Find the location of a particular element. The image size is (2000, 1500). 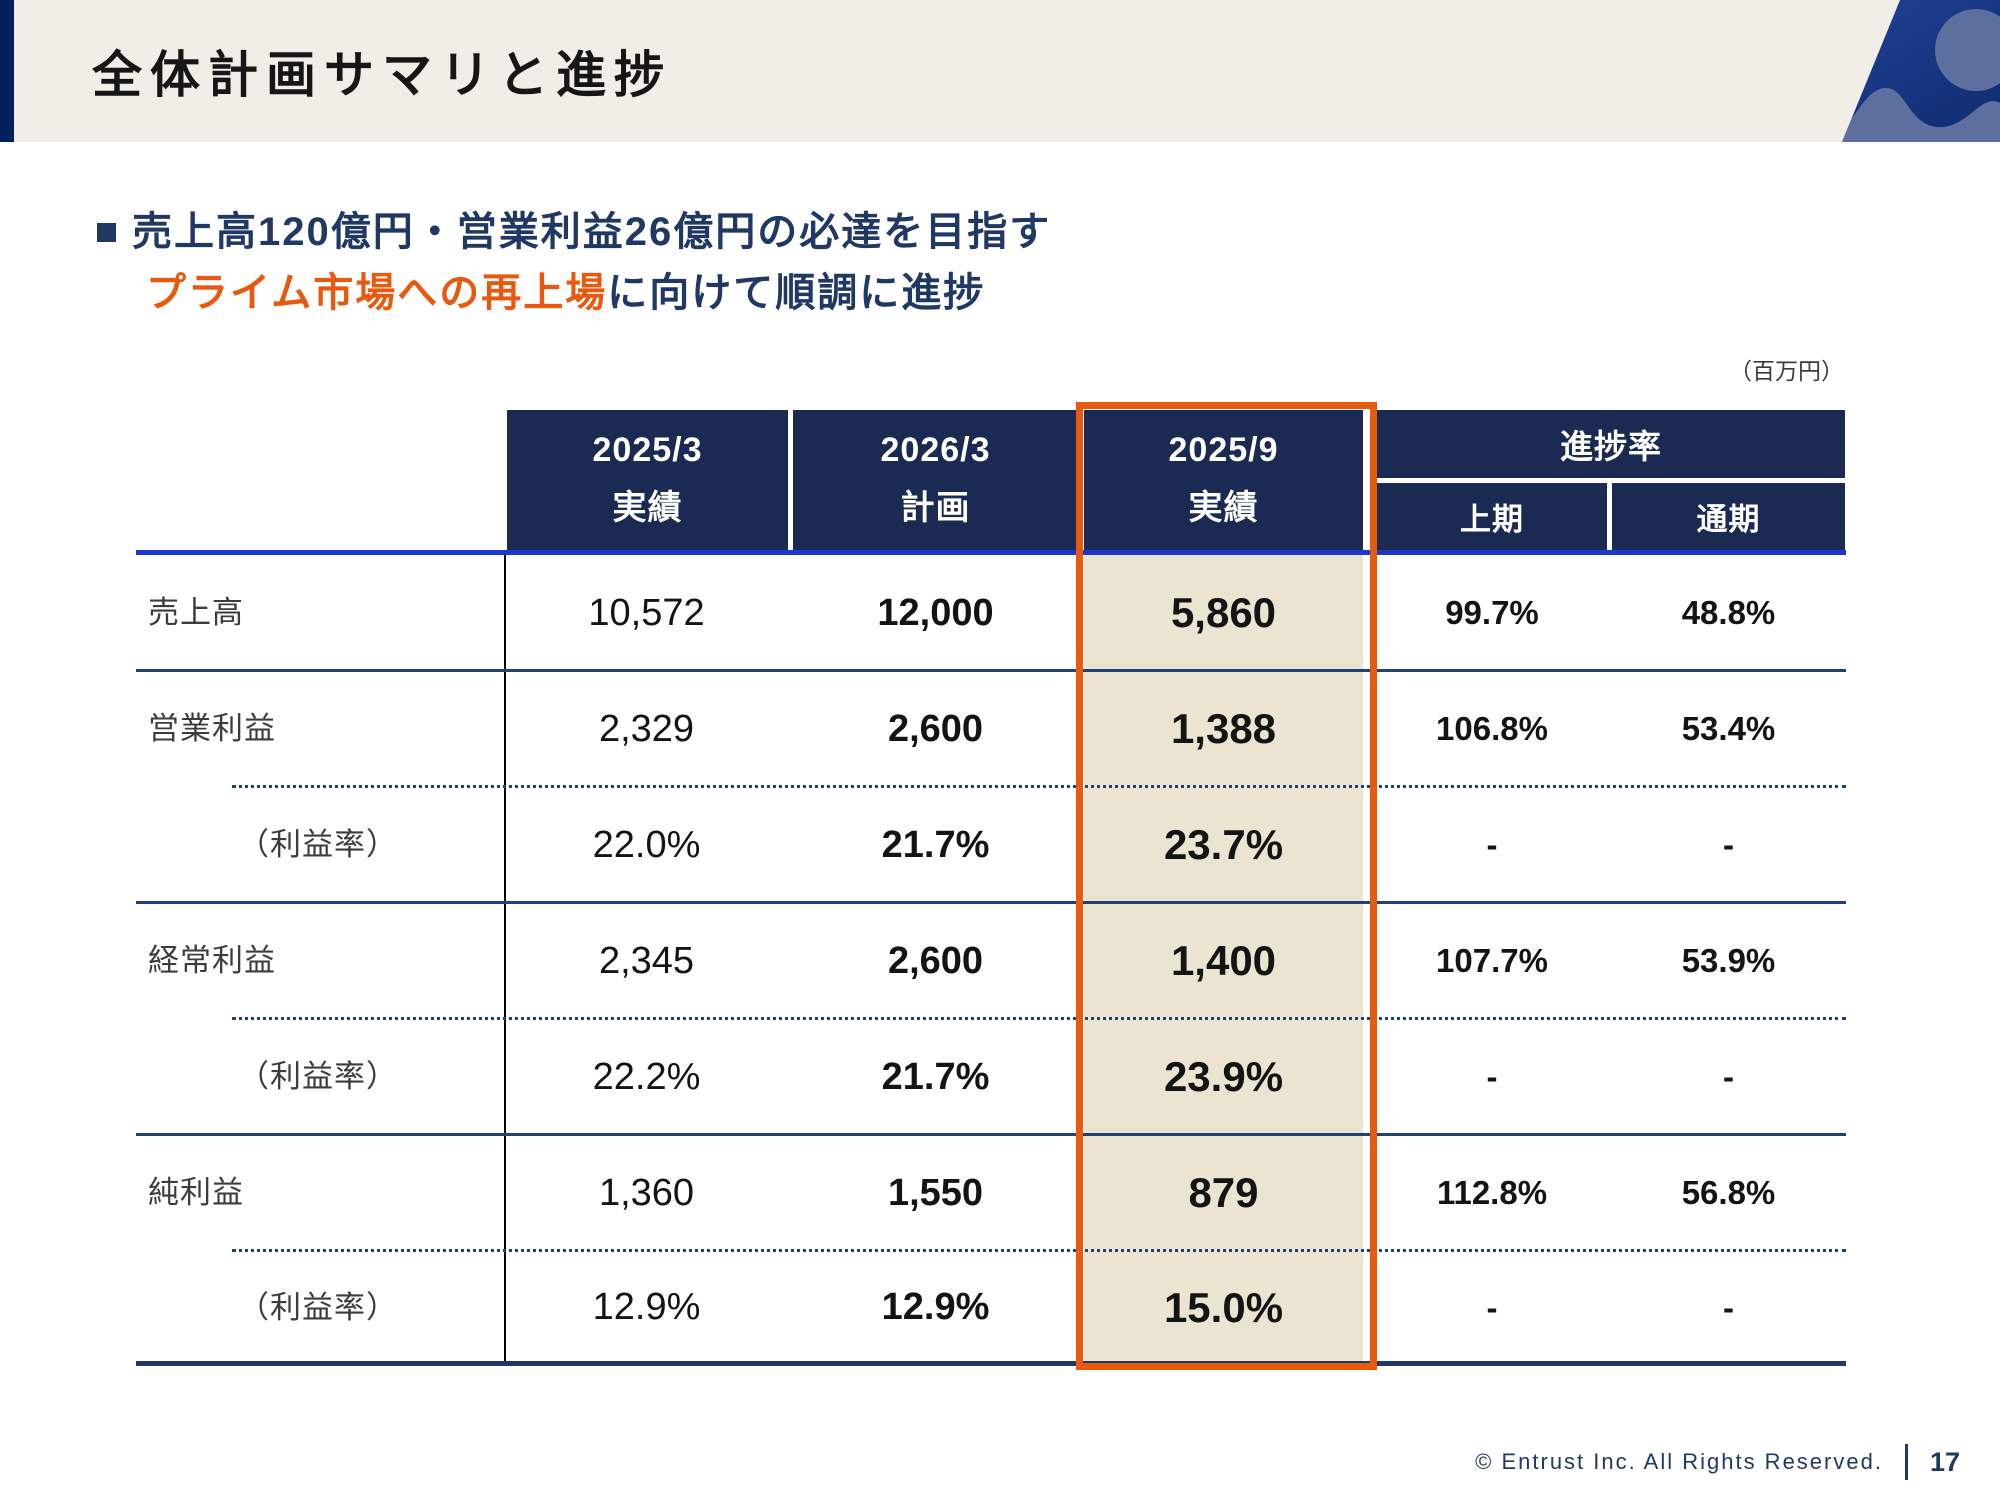

value-progress-h1: 99.7% is located at coordinates (1492, 612).